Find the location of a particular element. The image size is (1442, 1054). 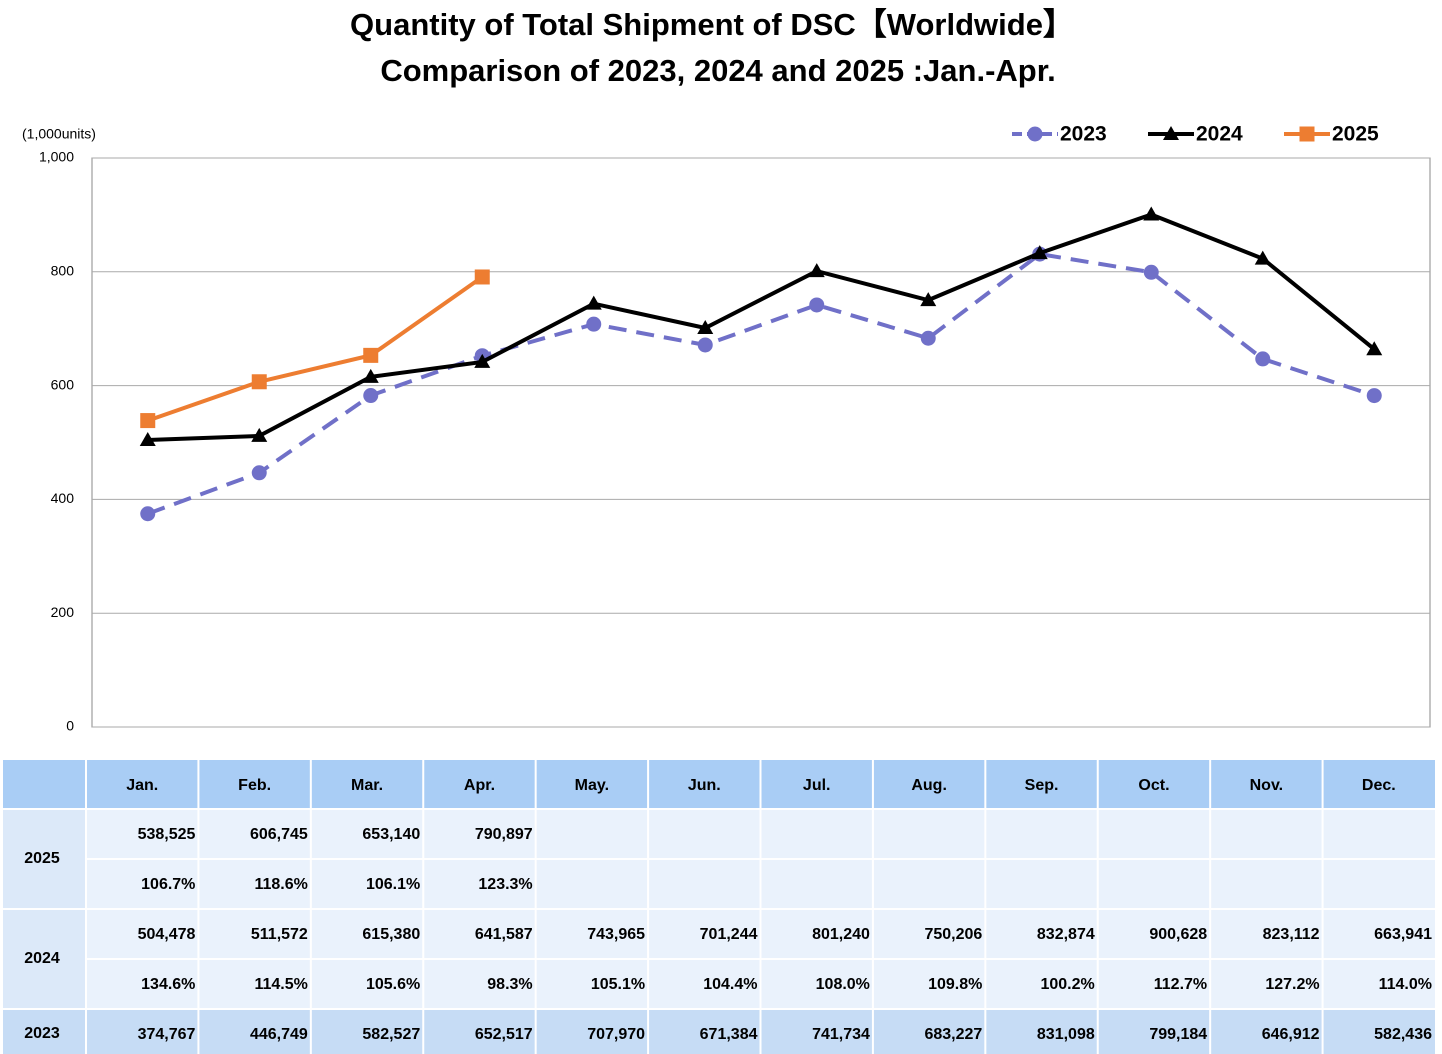

table-ratio: 98.3% is located at coordinates (509, 984).